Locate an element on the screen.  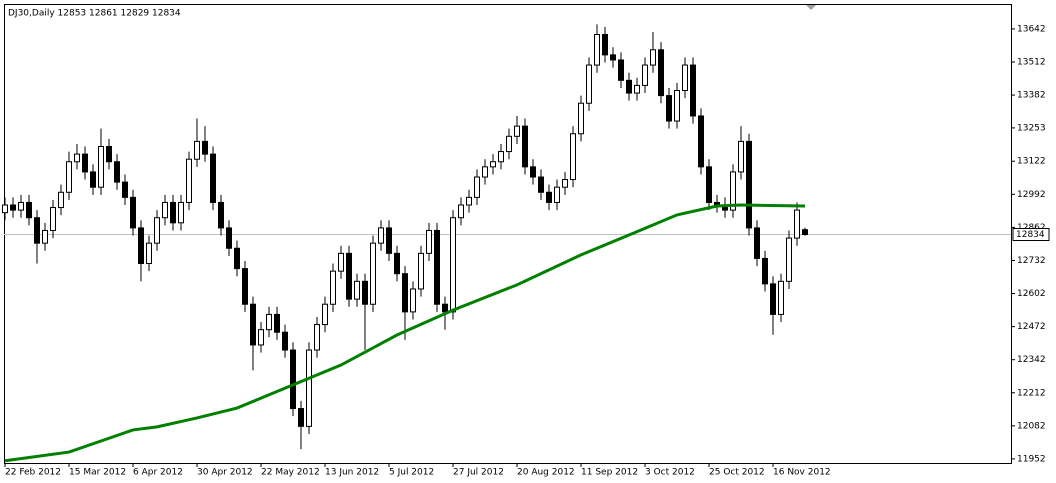
x-tick-label: 20 Aug 2012 is located at coordinates (546, 473).